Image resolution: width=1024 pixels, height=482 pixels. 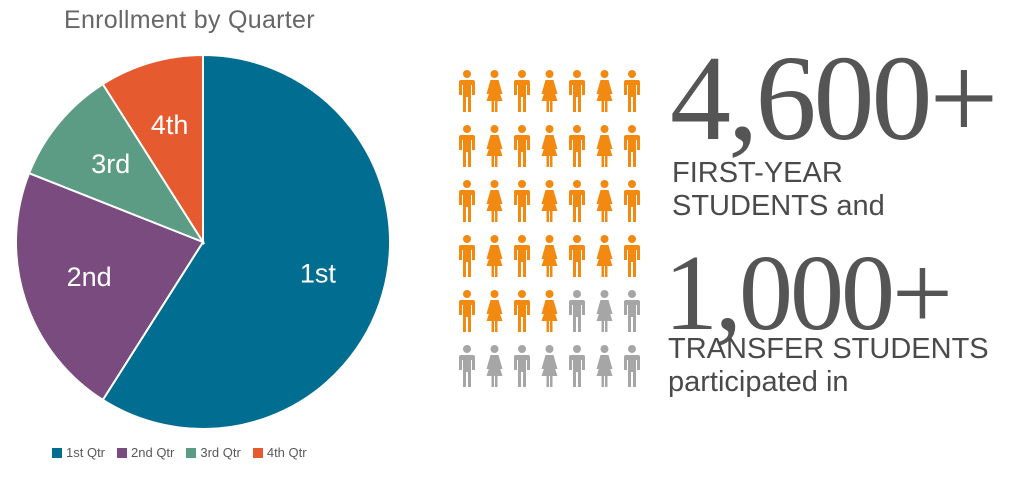 What do you see at coordinates (834, 98) in the screenshot?
I see `first-year-number: 4,600+` at bounding box center [834, 98].